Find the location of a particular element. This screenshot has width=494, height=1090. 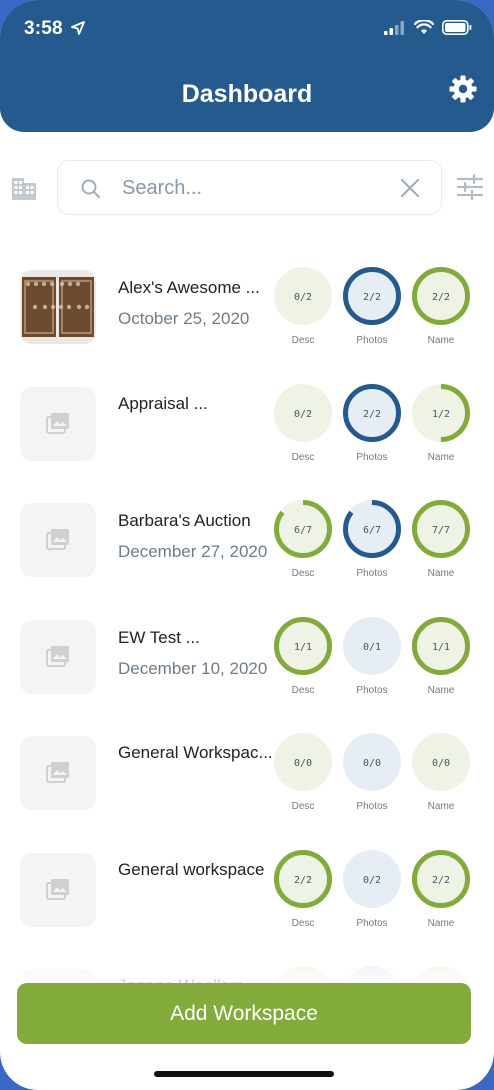

progress-photos: 0/0 Photos is located at coordinates (372, 772).